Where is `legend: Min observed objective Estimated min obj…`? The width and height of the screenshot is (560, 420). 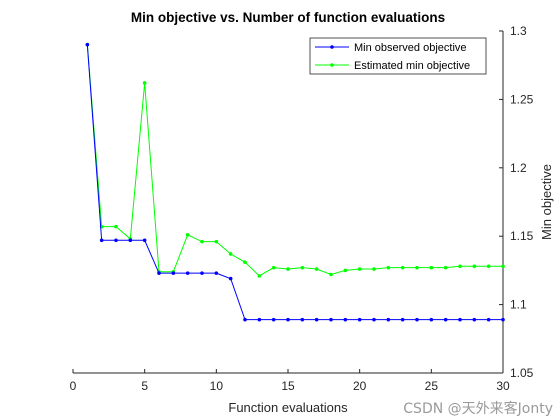
legend: Min observed objective Estimated min obj… is located at coordinates (398, 56).